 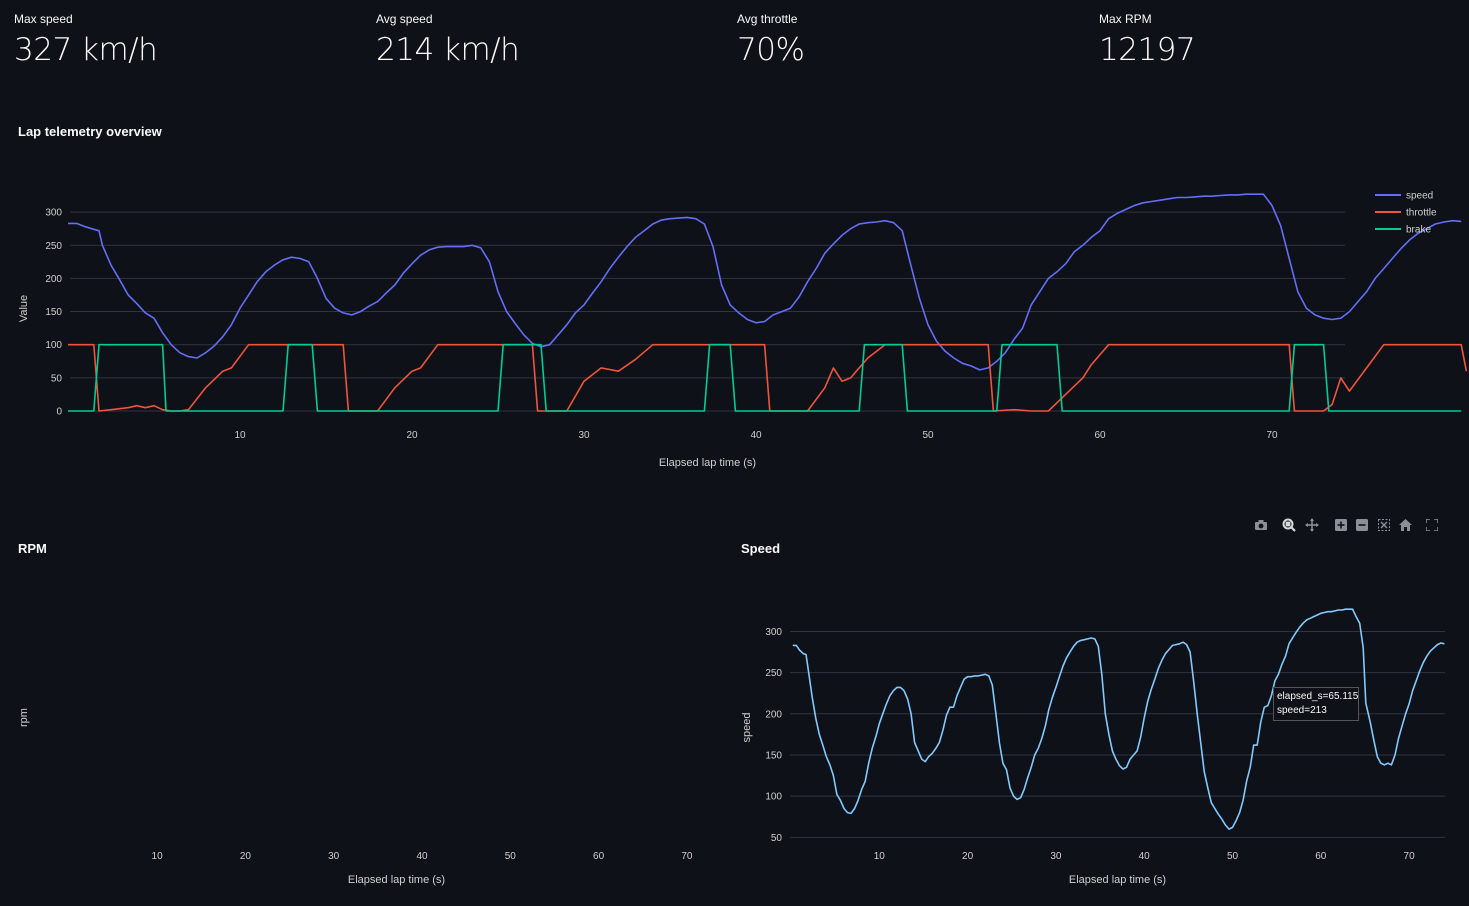 What do you see at coordinates (1419, 196) in the screenshot?
I see `legend-label-speed: speed` at bounding box center [1419, 196].